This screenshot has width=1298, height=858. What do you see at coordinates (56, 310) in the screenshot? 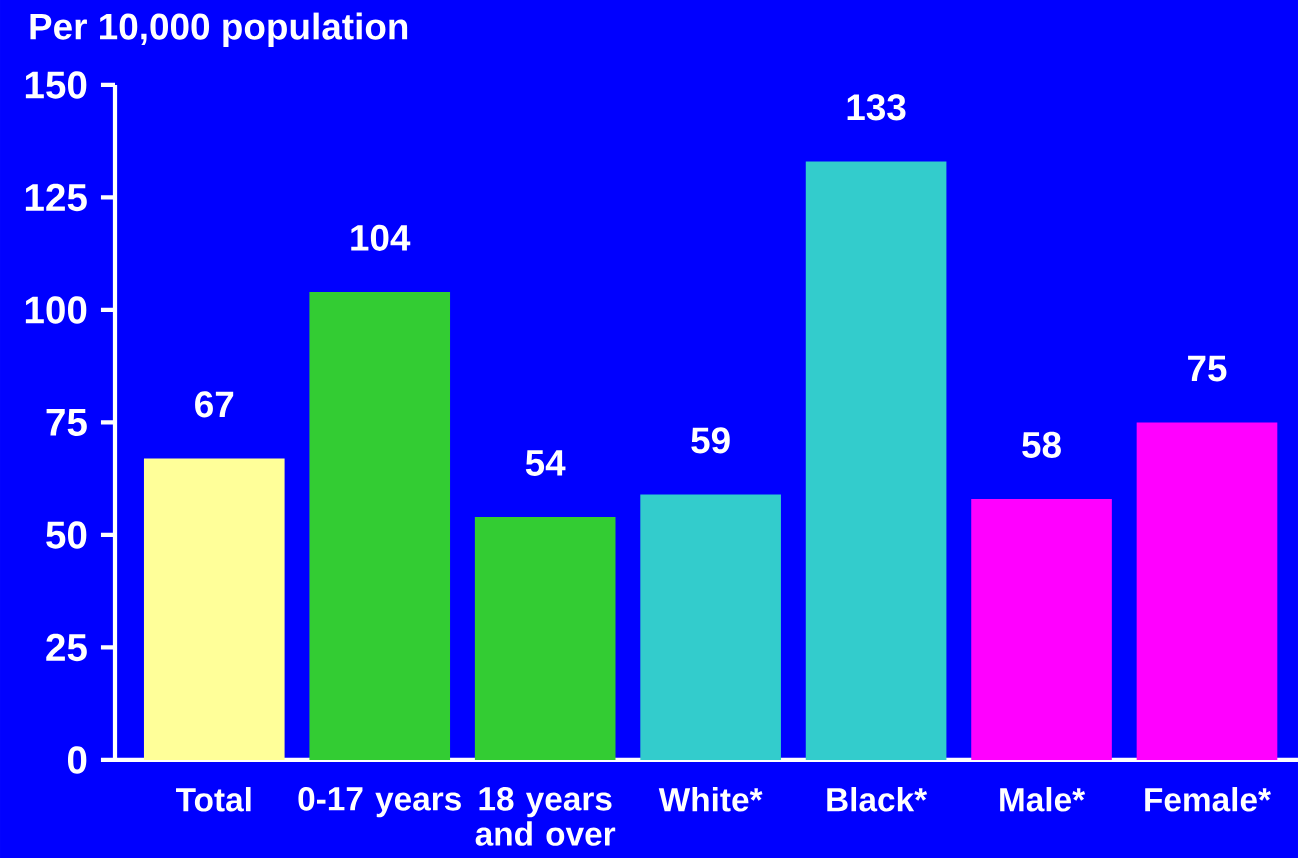
I see `y-tick-label: 100` at bounding box center [56, 310].